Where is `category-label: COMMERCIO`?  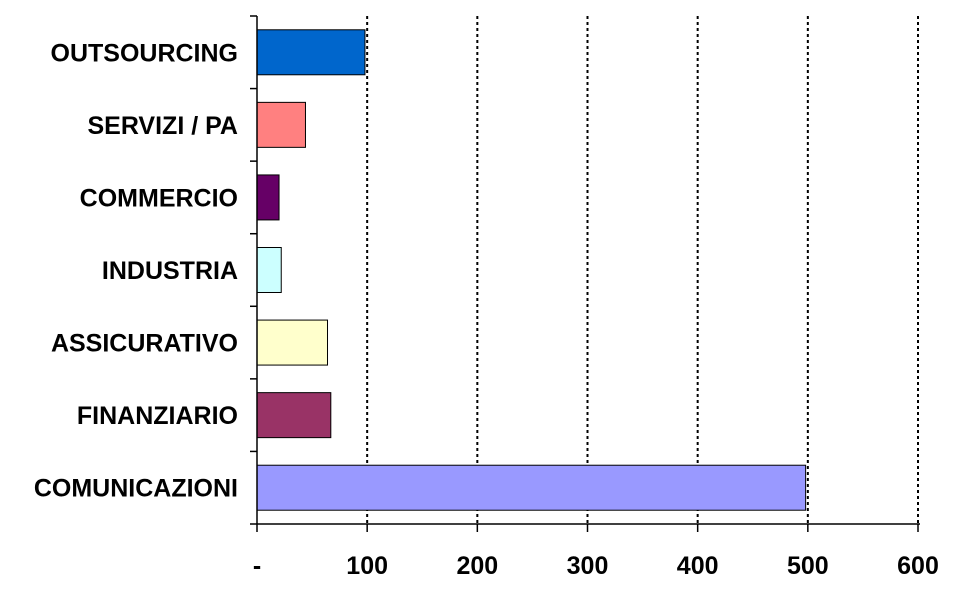 category-label: COMMERCIO is located at coordinates (159, 198).